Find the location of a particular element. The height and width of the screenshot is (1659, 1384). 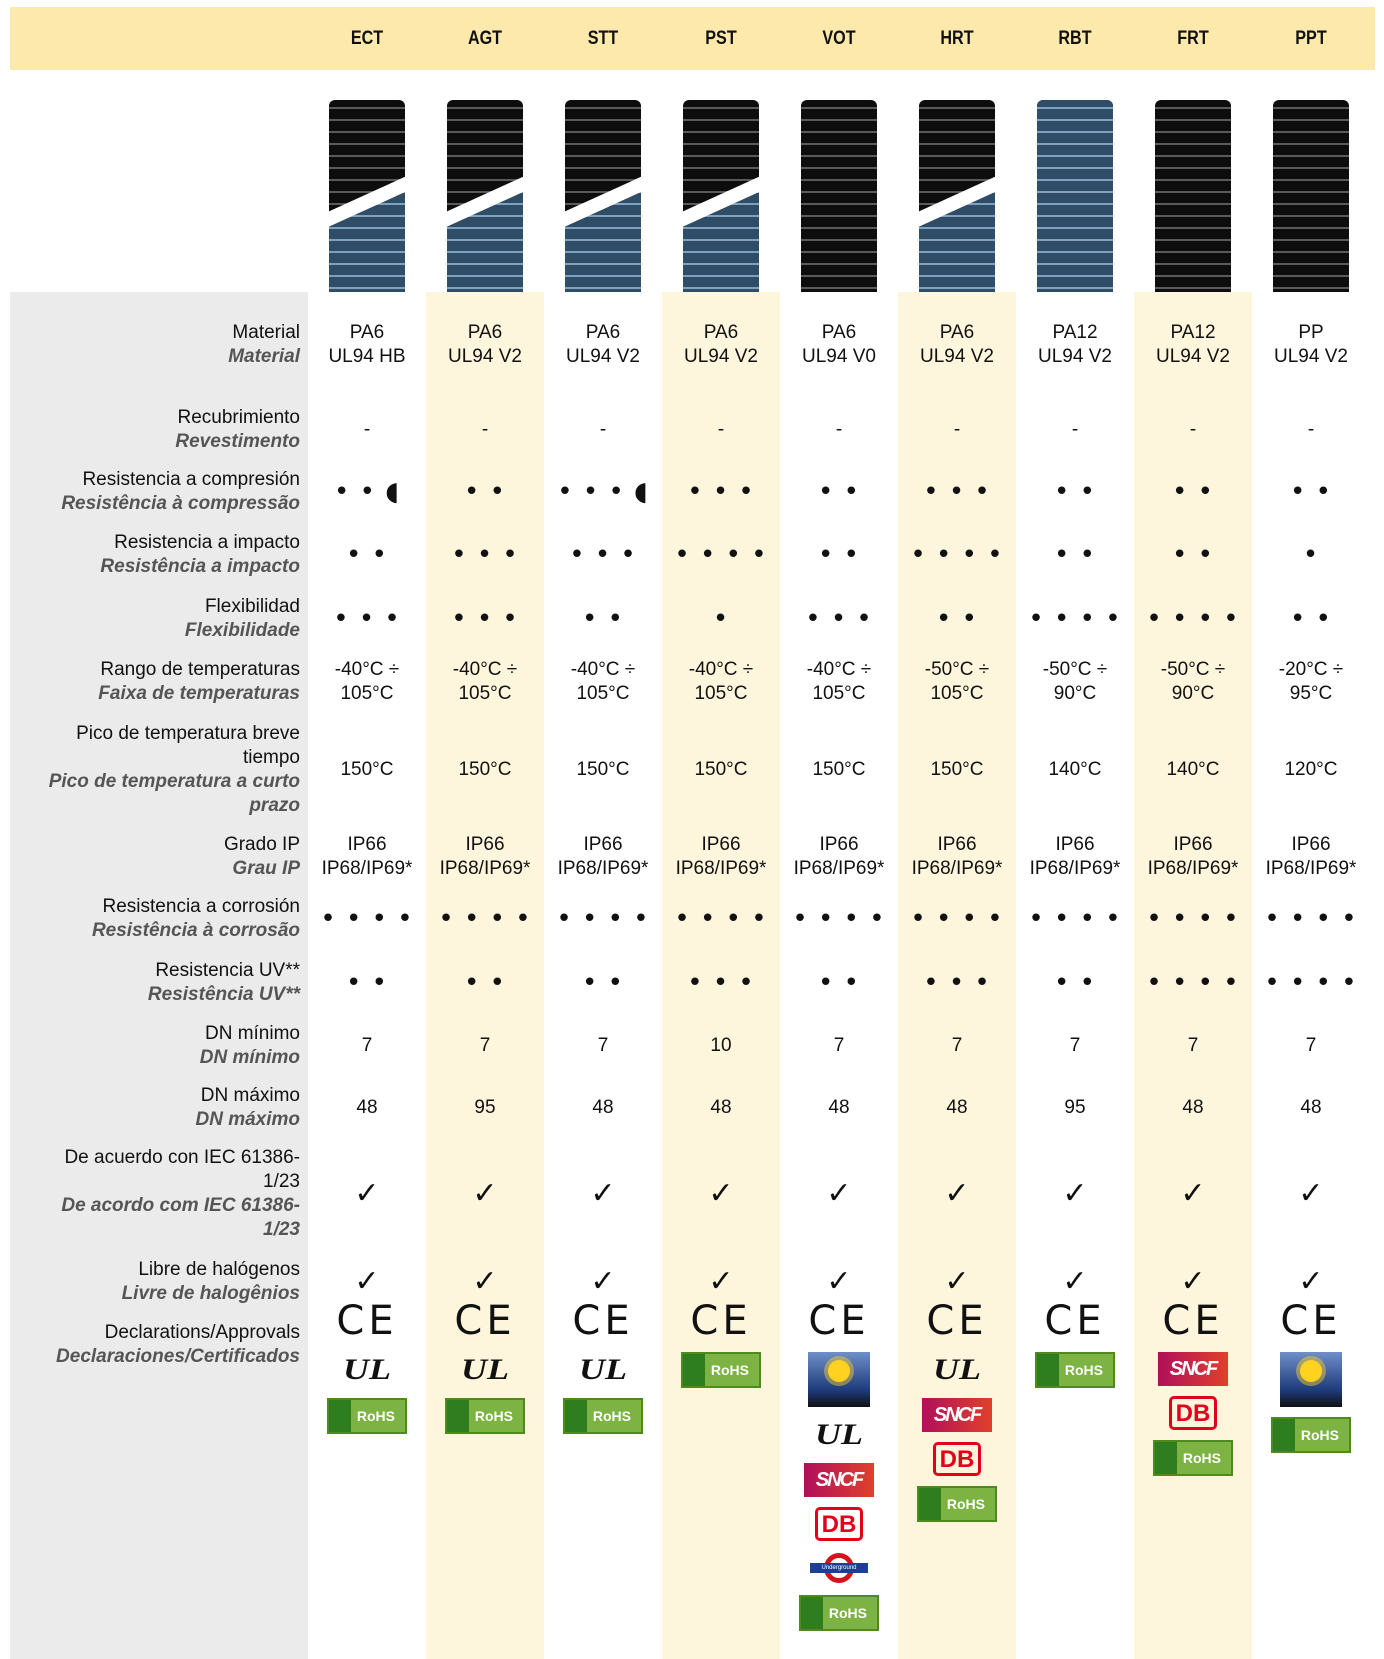

label-es: DN mínimo is located at coordinates (252, 1033).